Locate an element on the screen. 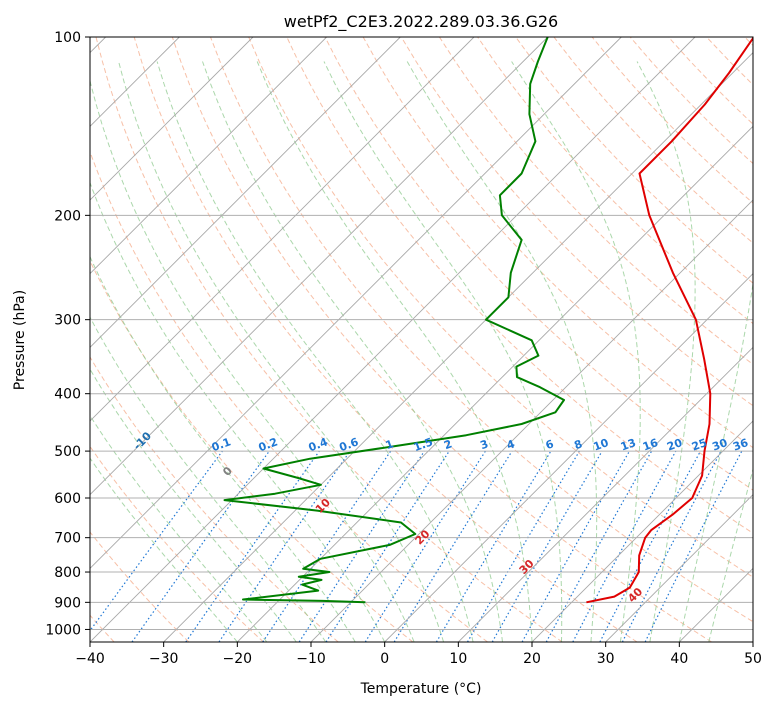 Image resolution: width=775 pixels, height=708 pixels. mixing-ratio-label: 6 is located at coordinates (550, 444).